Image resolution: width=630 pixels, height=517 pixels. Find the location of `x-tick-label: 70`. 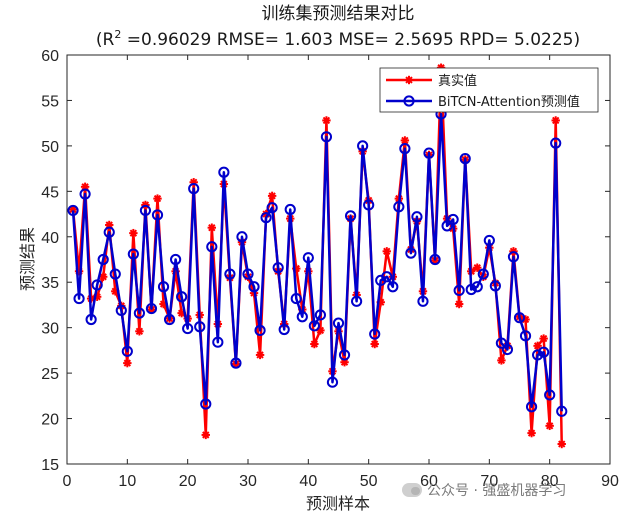

x-tick-label: 70 is located at coordinates (489, 481).